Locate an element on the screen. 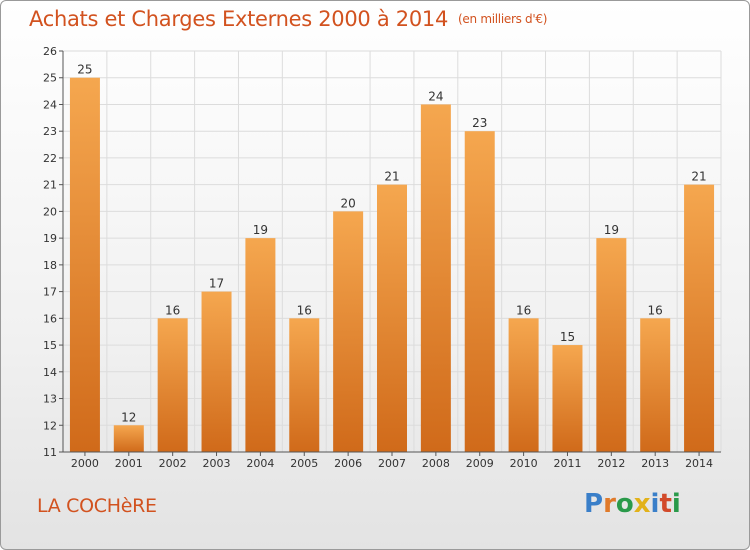  x-tick-label: 2001 is located at coordinates (129, 463).